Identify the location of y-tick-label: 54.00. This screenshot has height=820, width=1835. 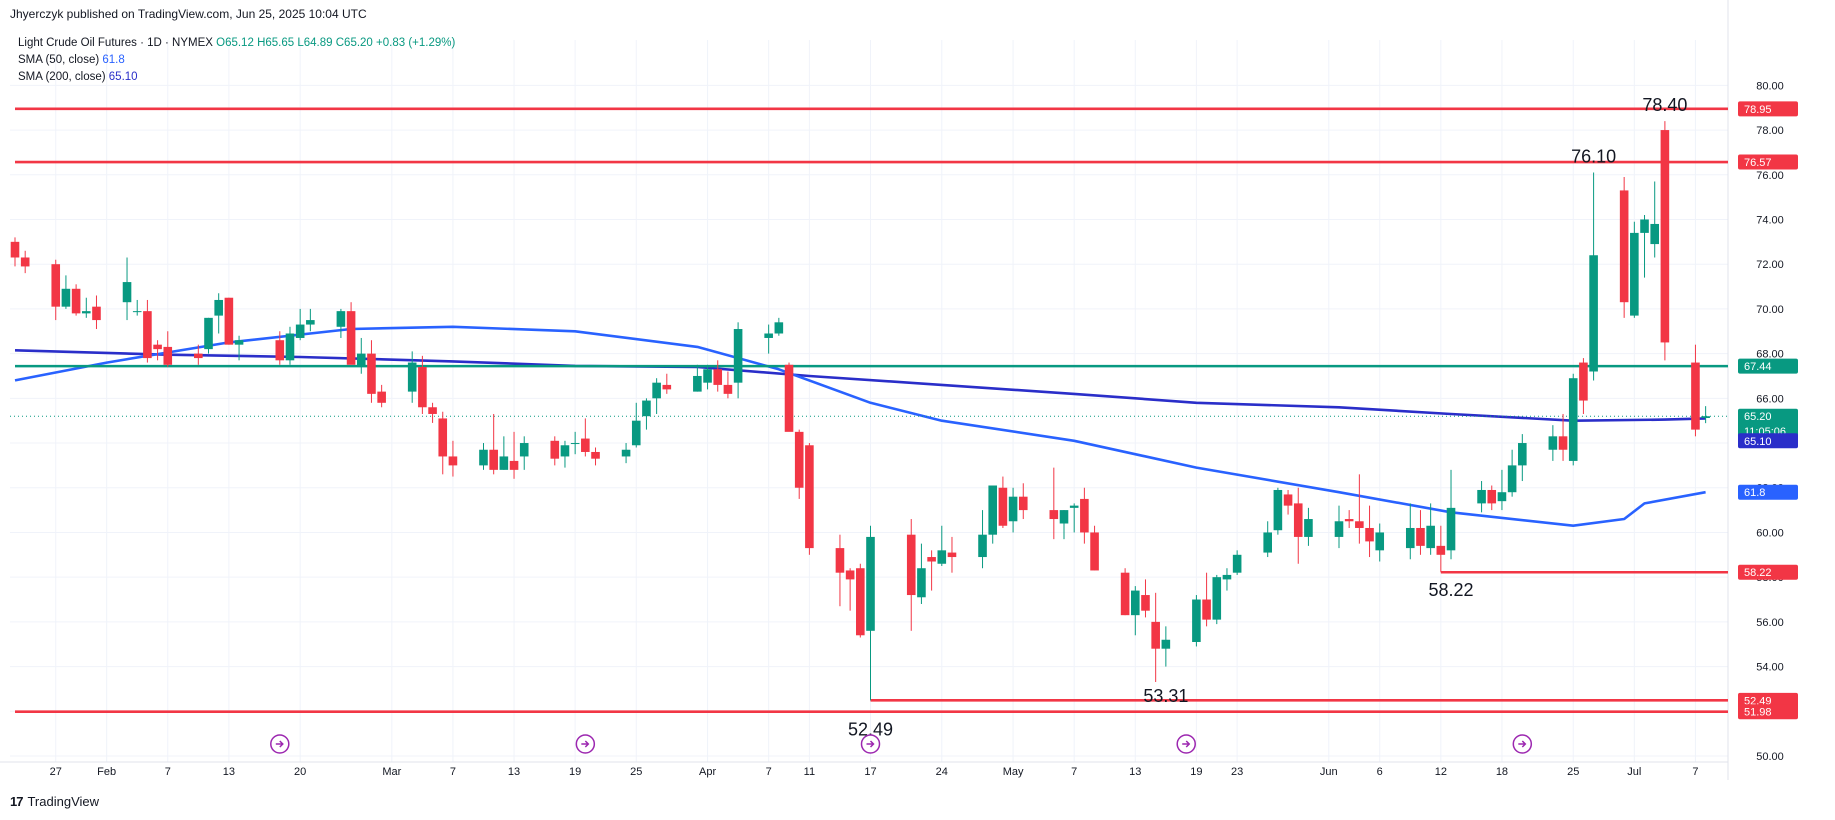
(1770, 668).